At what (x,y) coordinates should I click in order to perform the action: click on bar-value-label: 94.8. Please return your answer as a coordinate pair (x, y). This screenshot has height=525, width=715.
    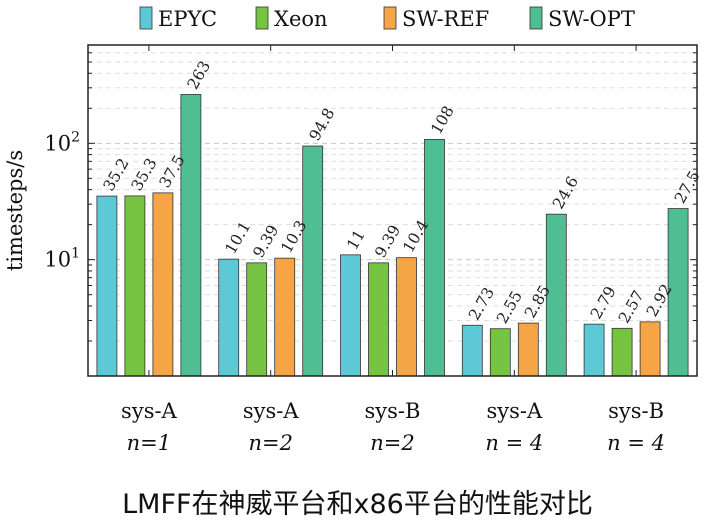
    Looking at the image, I should click on (322, 124).